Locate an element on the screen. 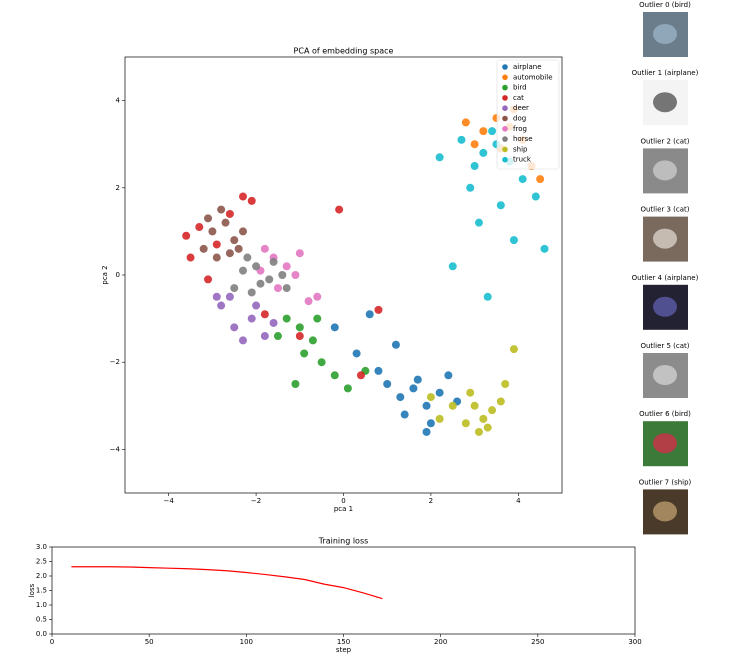  x-tick-label: 100 is located at coordinates (246, 642).